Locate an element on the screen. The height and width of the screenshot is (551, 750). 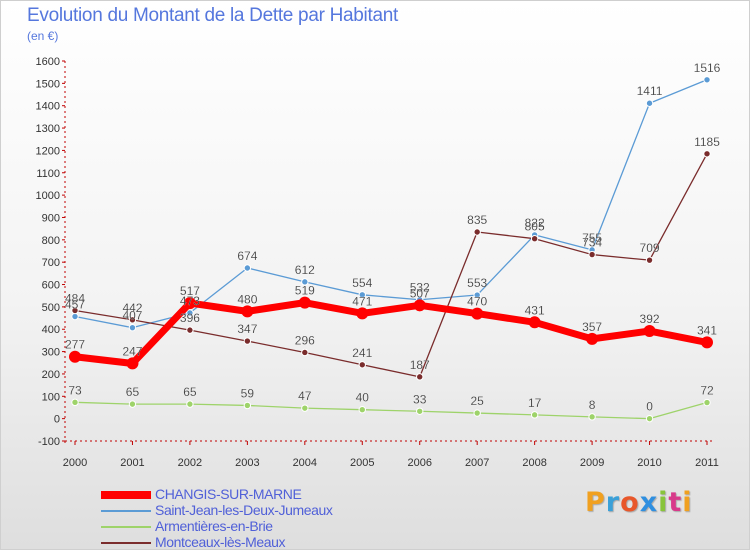
y-tick-label: 1600 is located at coordinates (48, 62).